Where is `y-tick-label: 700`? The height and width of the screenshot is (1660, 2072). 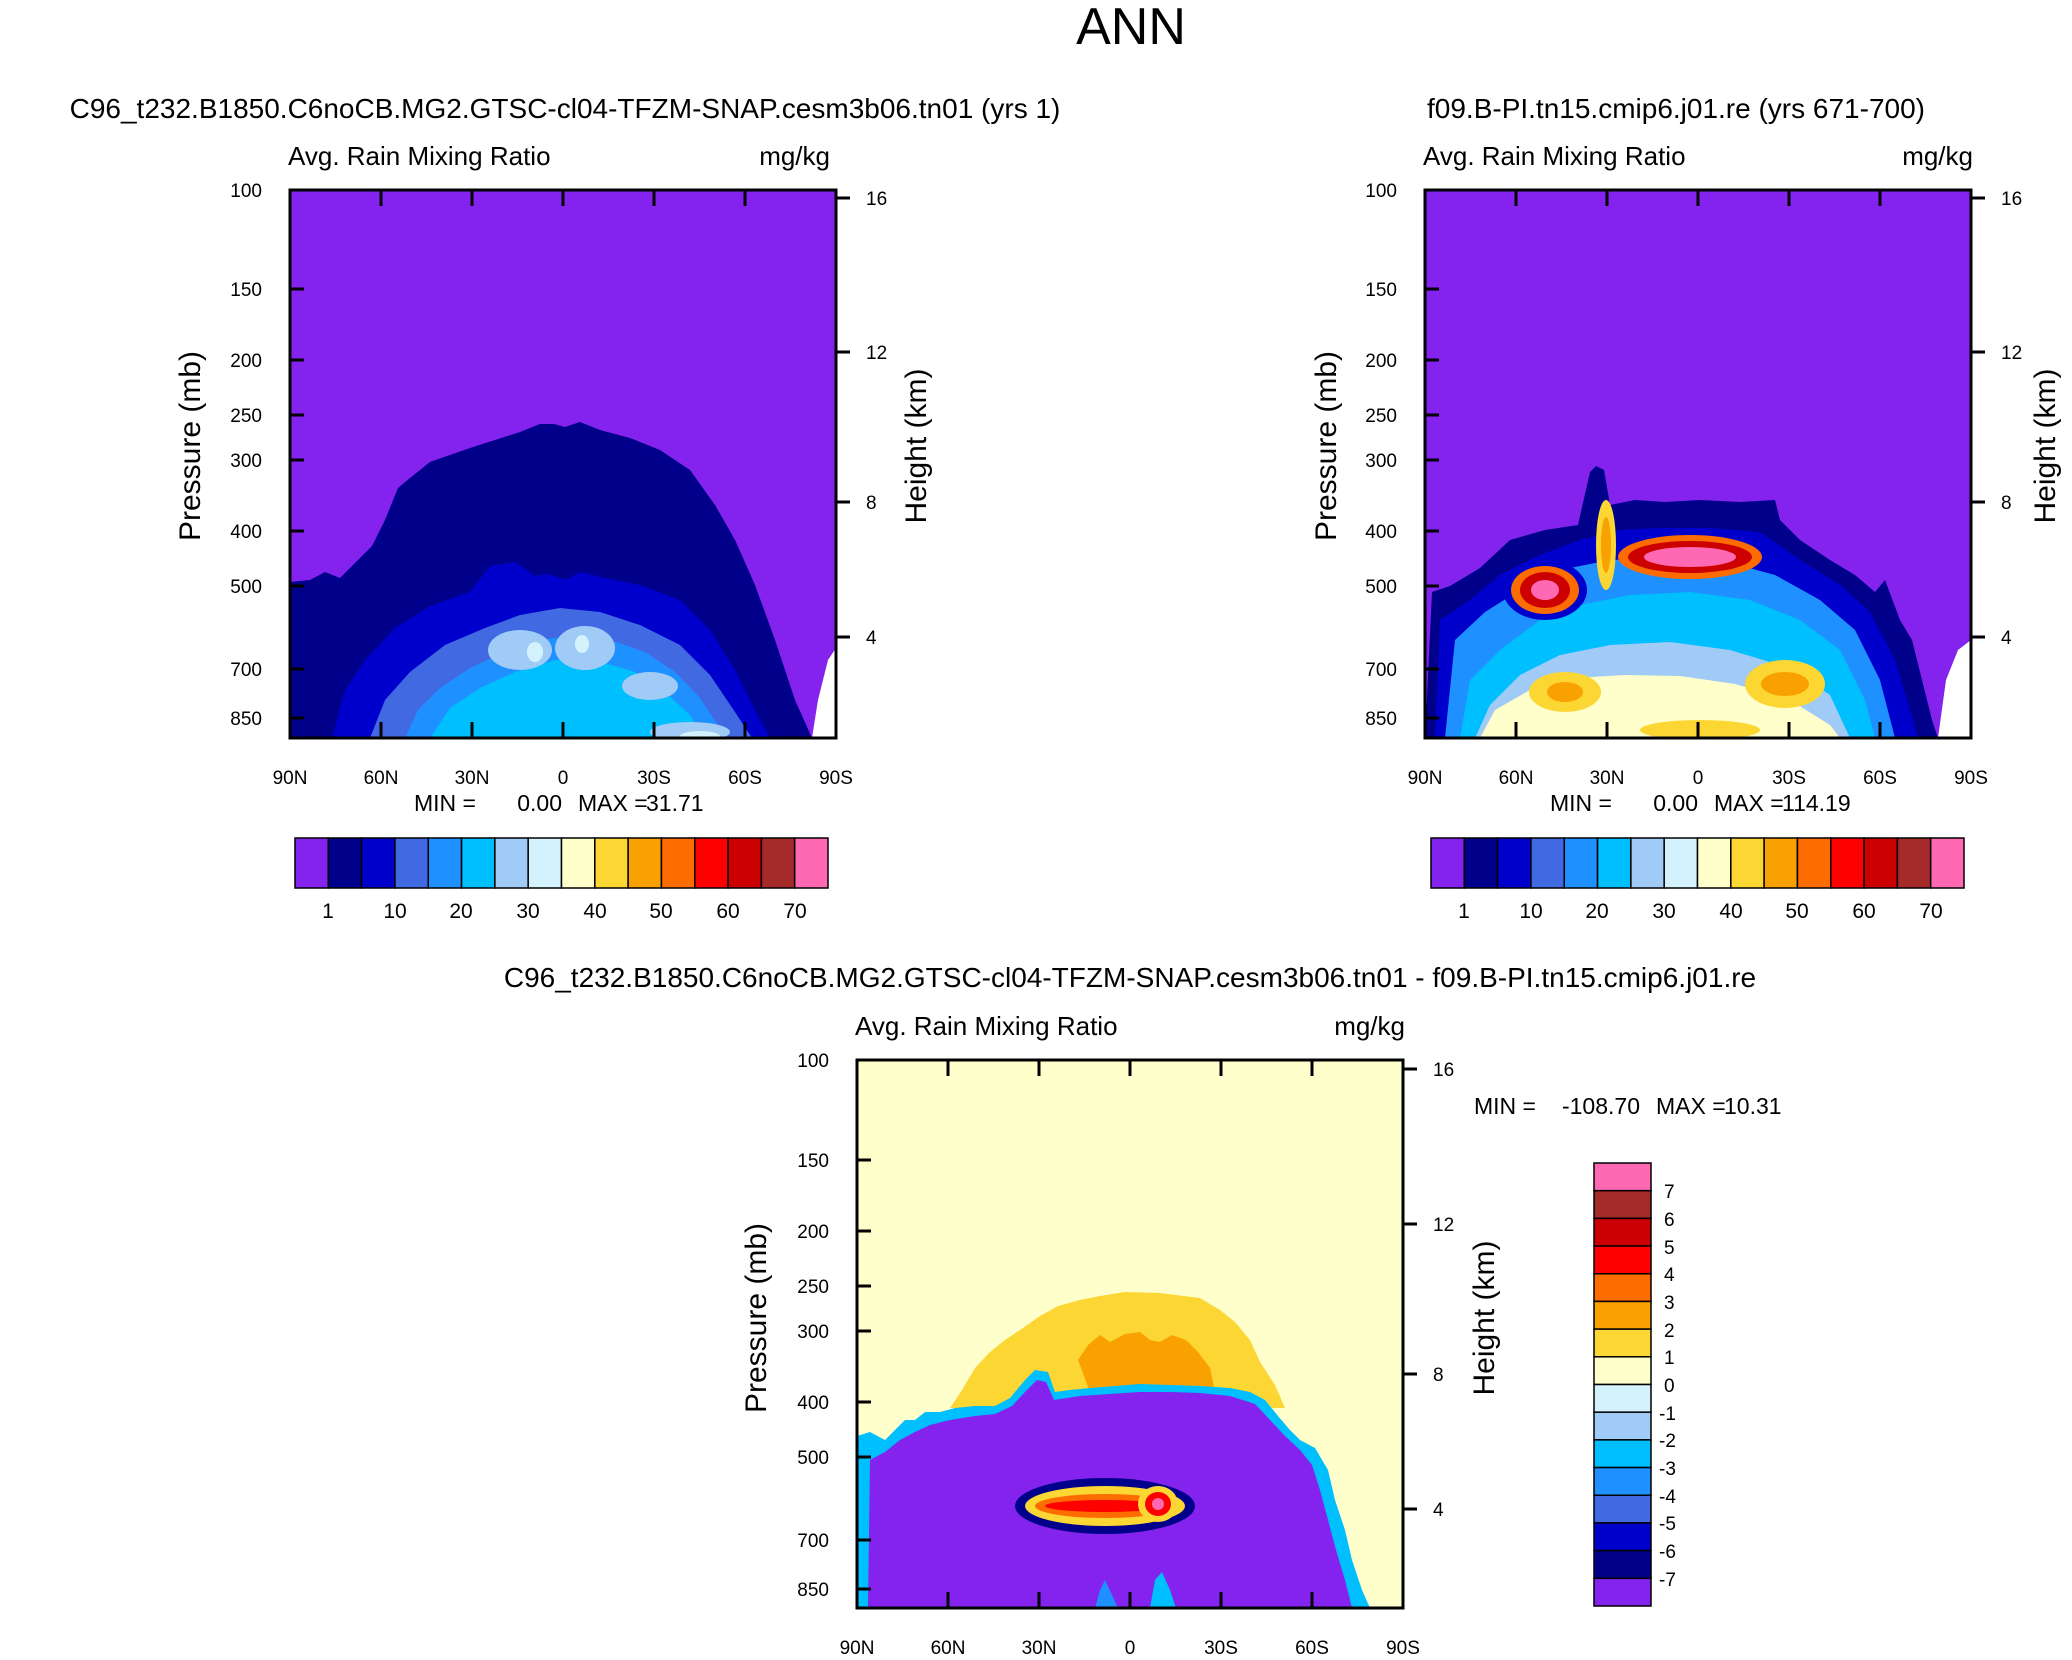 y-tick-label: 700 is located at coordinates (246, 670).